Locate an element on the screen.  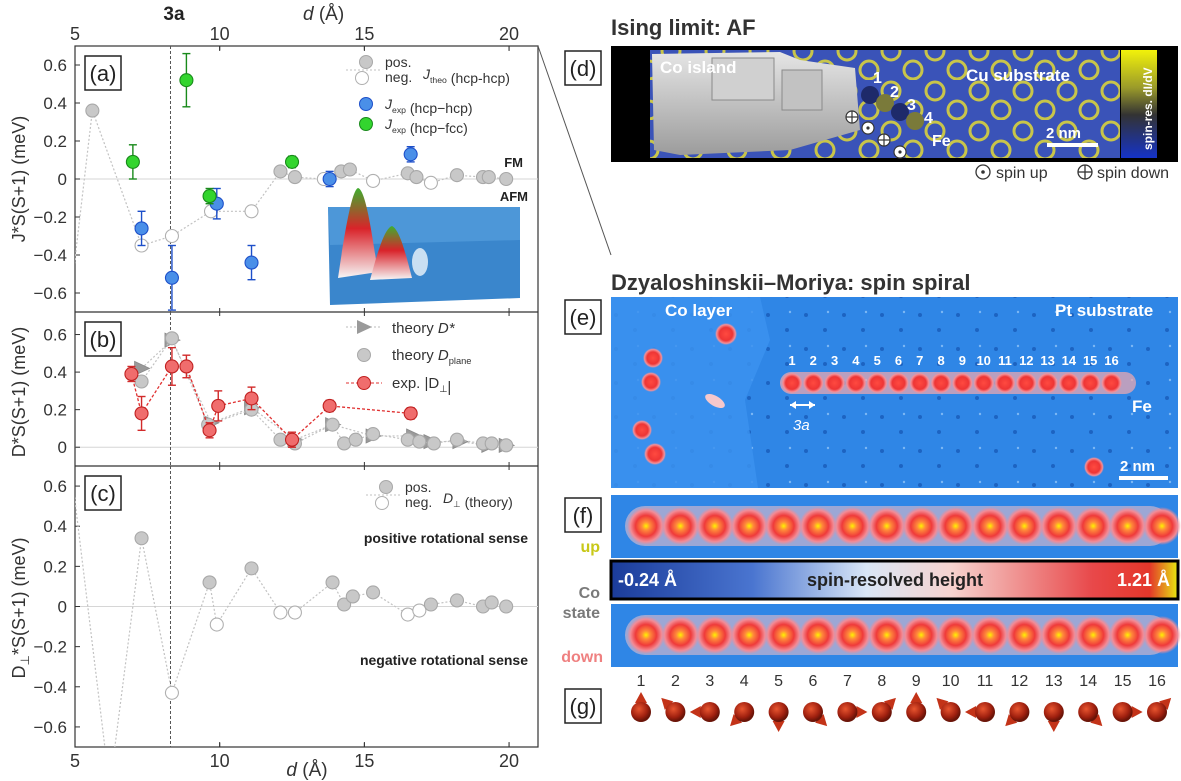
svg-text: D⊥ (theory) is located at coordinates (478, 500).